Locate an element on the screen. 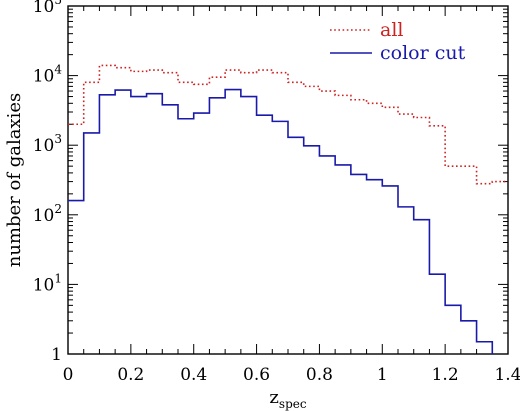 Image resolution: width=520 pixels, height=411 pixels. x-tick-label: 1 is located at coordinates (382, 375).